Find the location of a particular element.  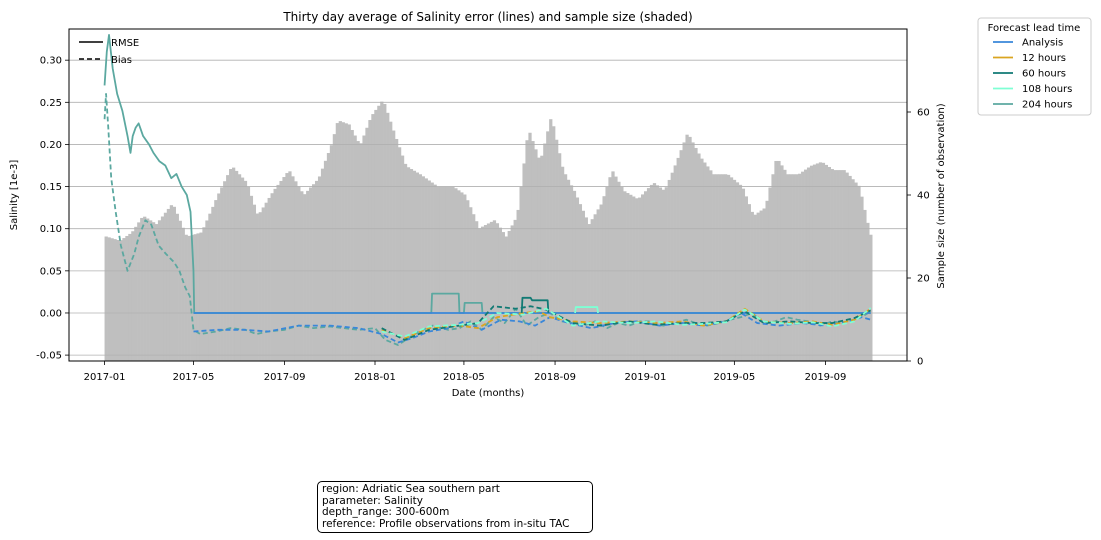

y-tick-label: 0.25 is located at coordinates (51, 103).